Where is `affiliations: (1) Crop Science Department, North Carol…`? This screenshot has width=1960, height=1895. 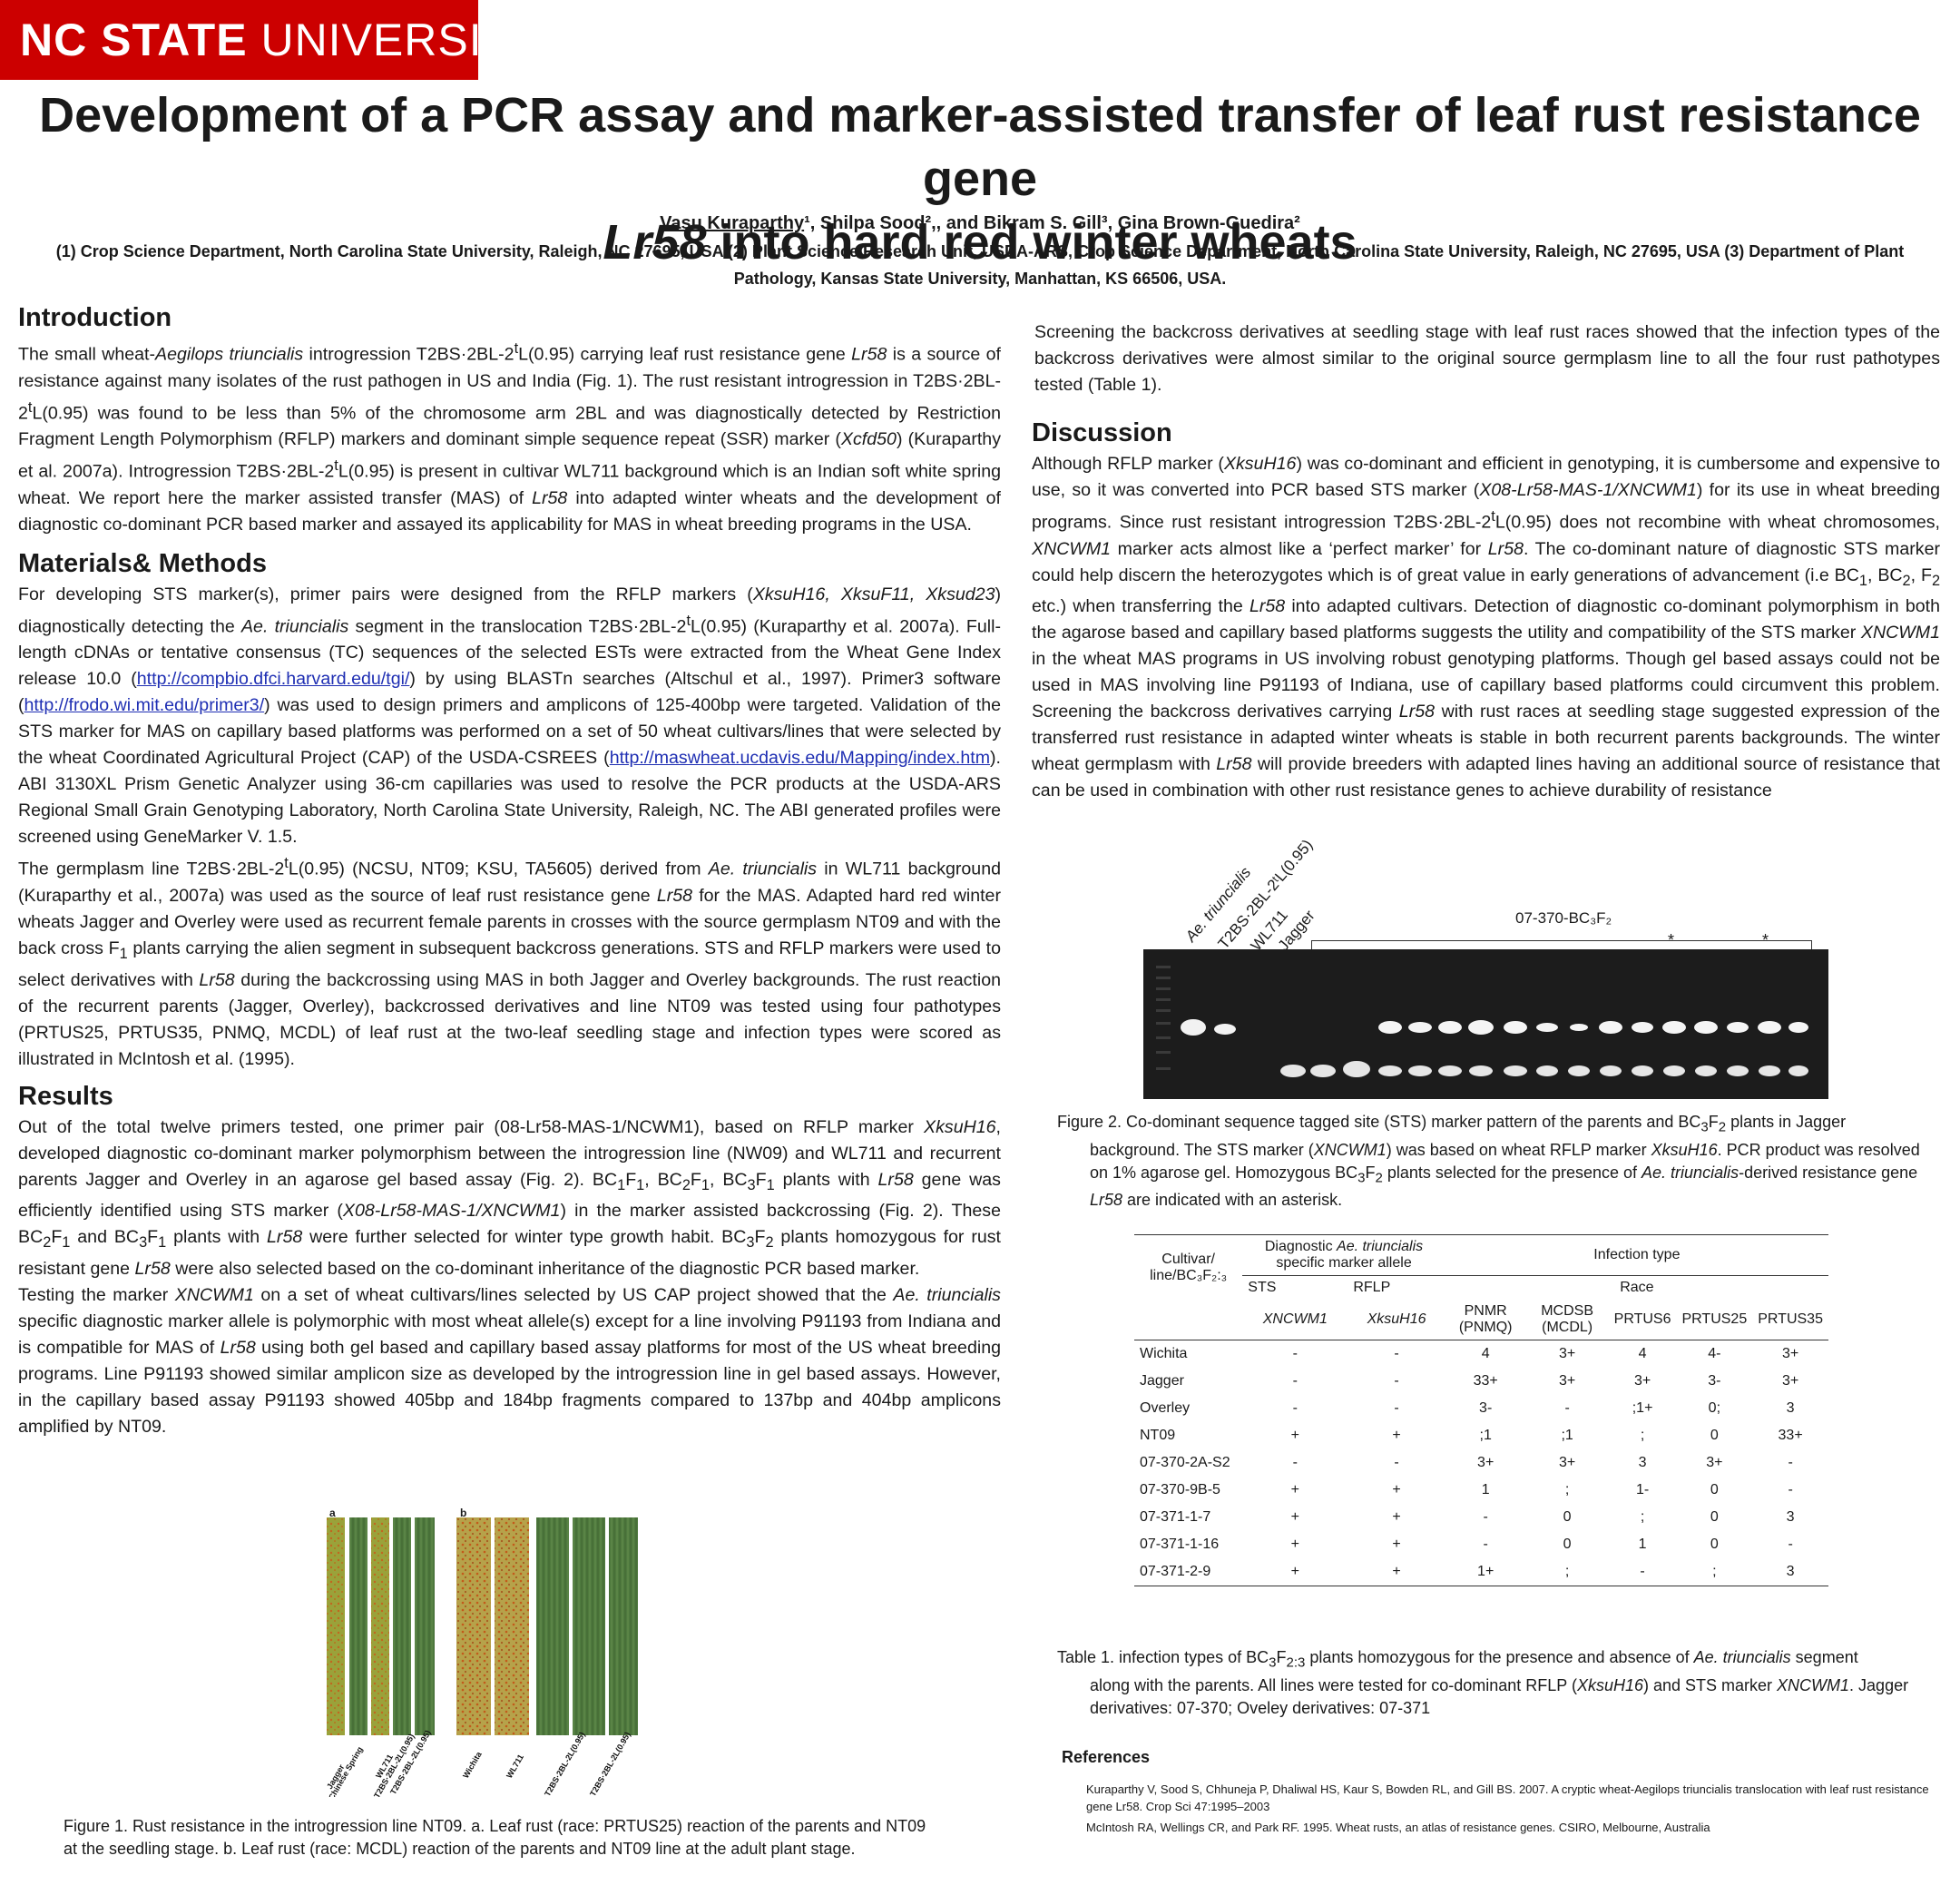 affiliations: (1) Crop Science Department, North Carol… is located at coordinates (980, 265).